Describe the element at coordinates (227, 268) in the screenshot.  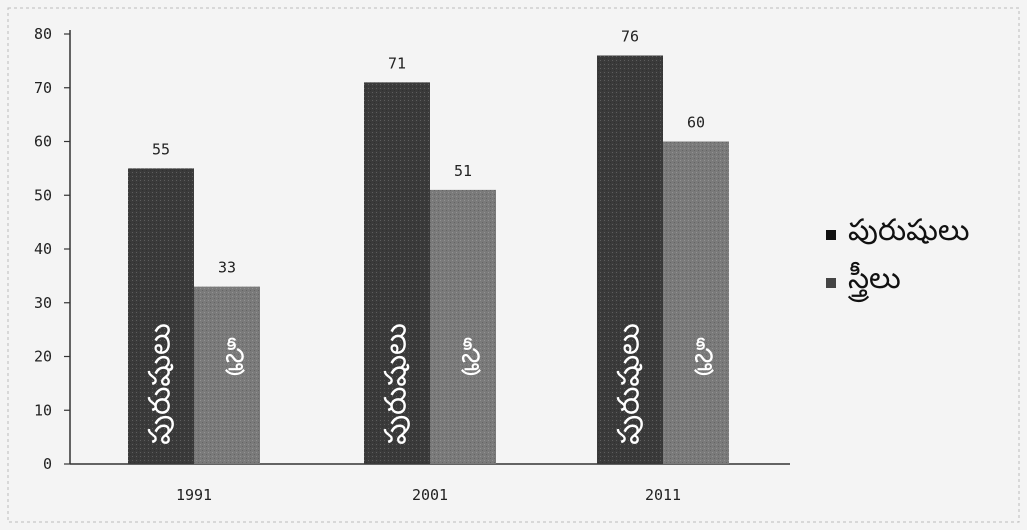
I see `data-label: 33` at that location.